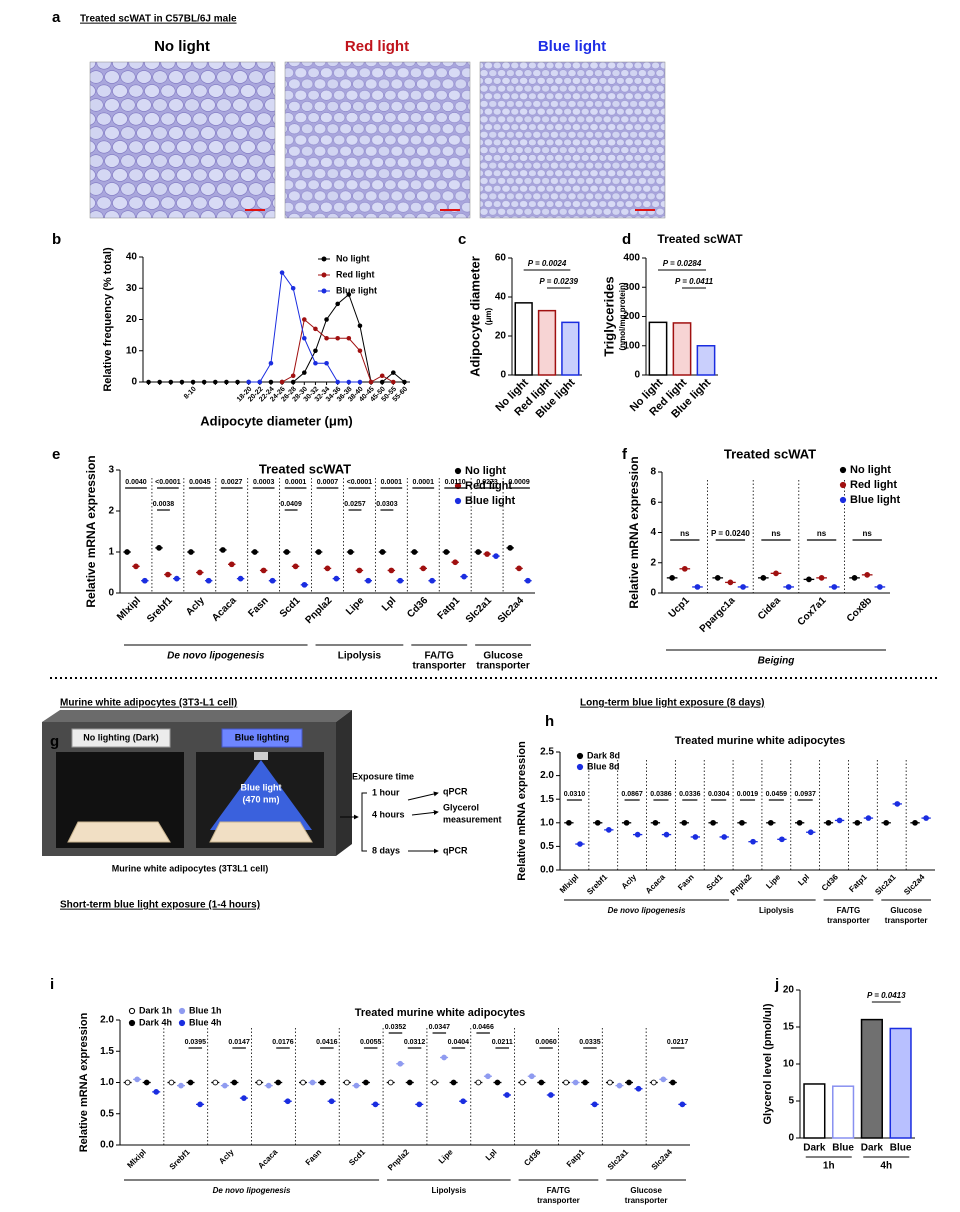 The width and height of the screenshot is (960, 1212). Describe the element at coordinates (501, 258) in the screenshot. I see `y-tick-label: 60` at that location.